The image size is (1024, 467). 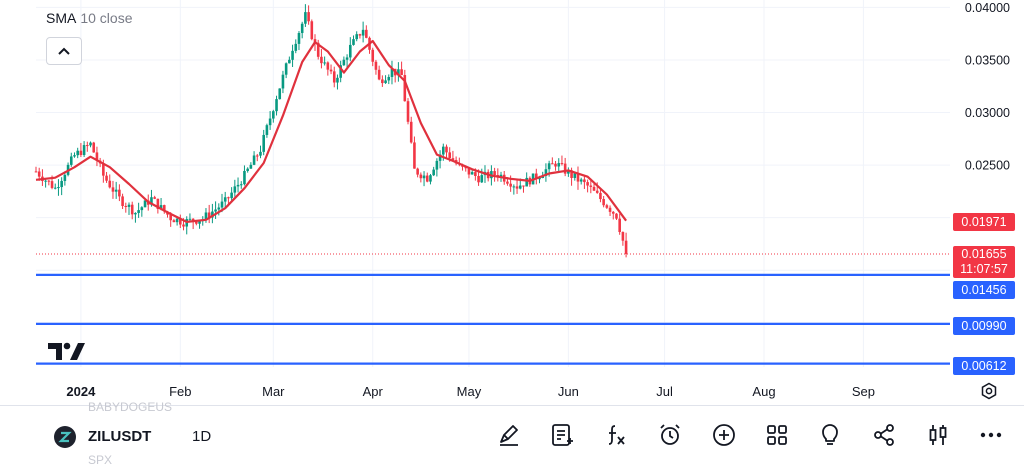 What do you see at coordinates (984, 222) in the screenshot?
I see `sma-price-label: 0.01971` at bounding box center [984, 222].